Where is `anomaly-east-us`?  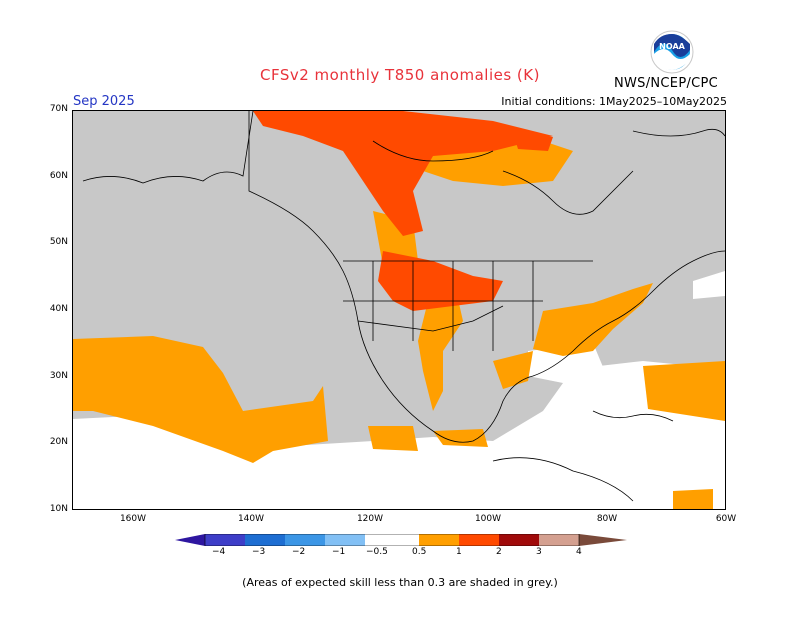
anomaly-east-us is located at coordinates (593, 319).